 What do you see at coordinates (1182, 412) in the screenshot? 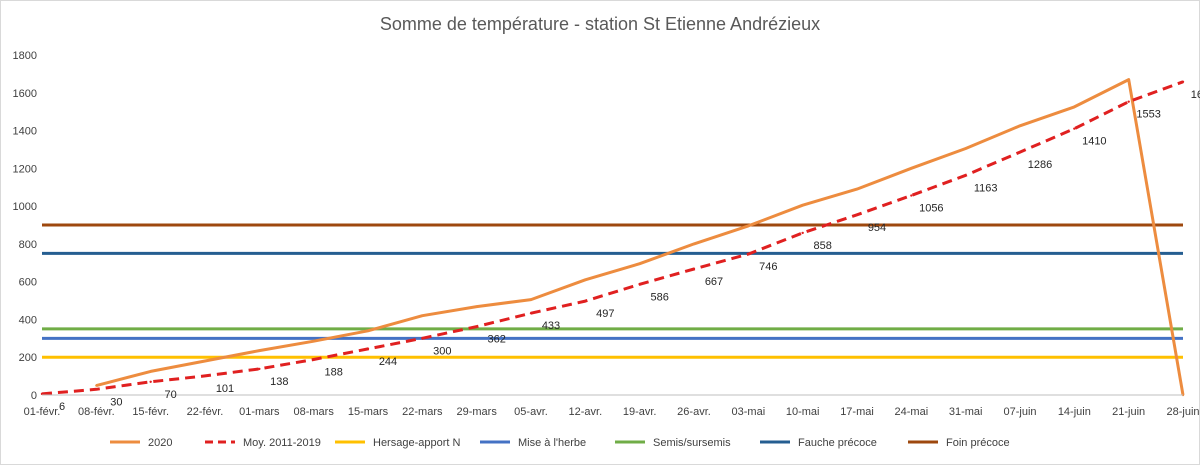
I see `x-tick-label: 28-juin` at bounding box center [1182, 412].